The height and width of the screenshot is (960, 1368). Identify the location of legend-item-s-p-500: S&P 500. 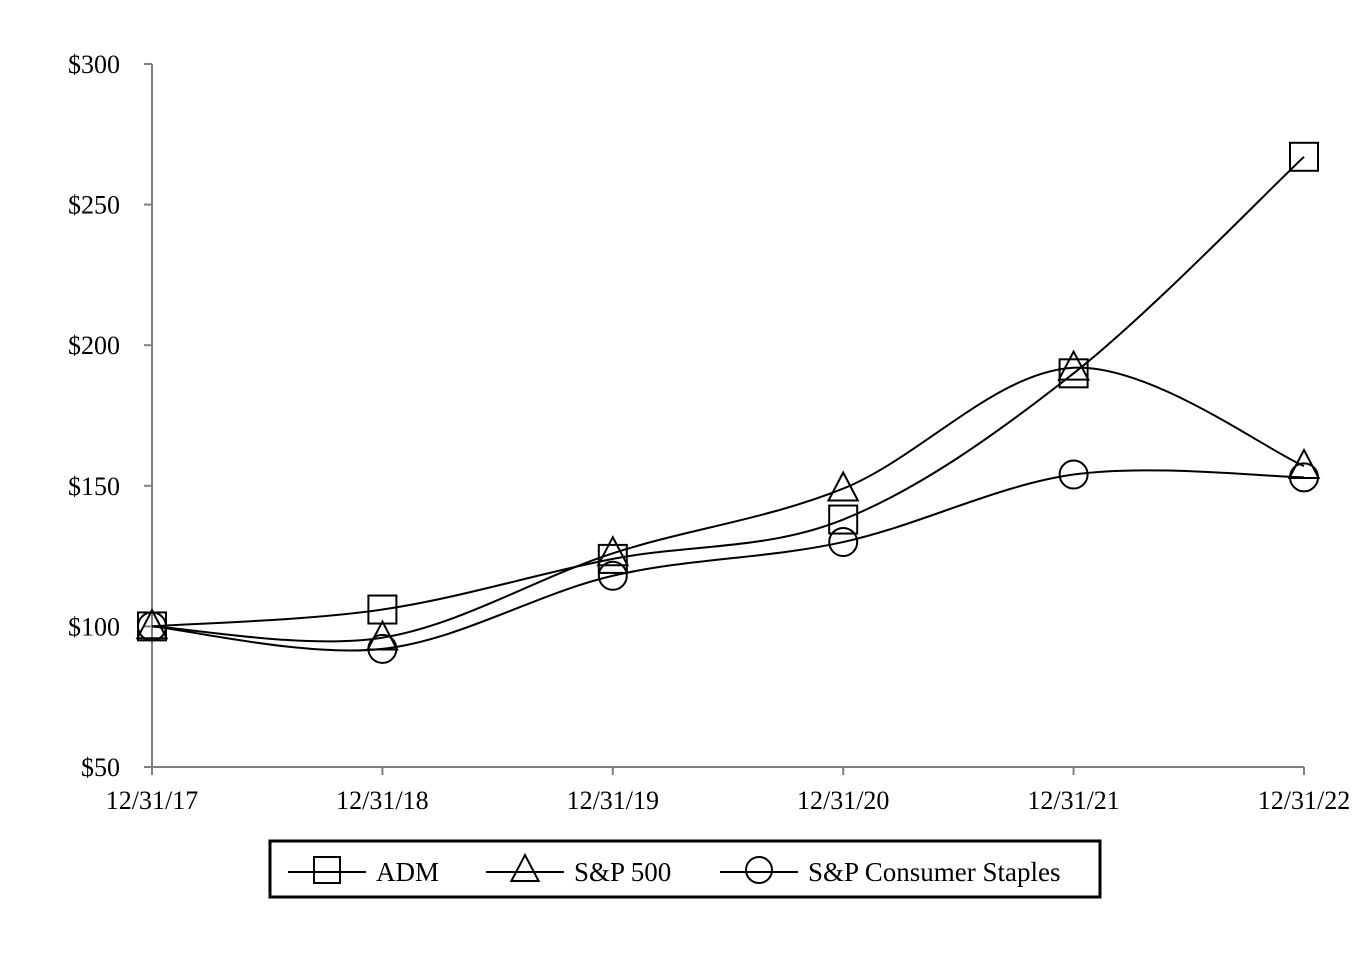
(578, 869).